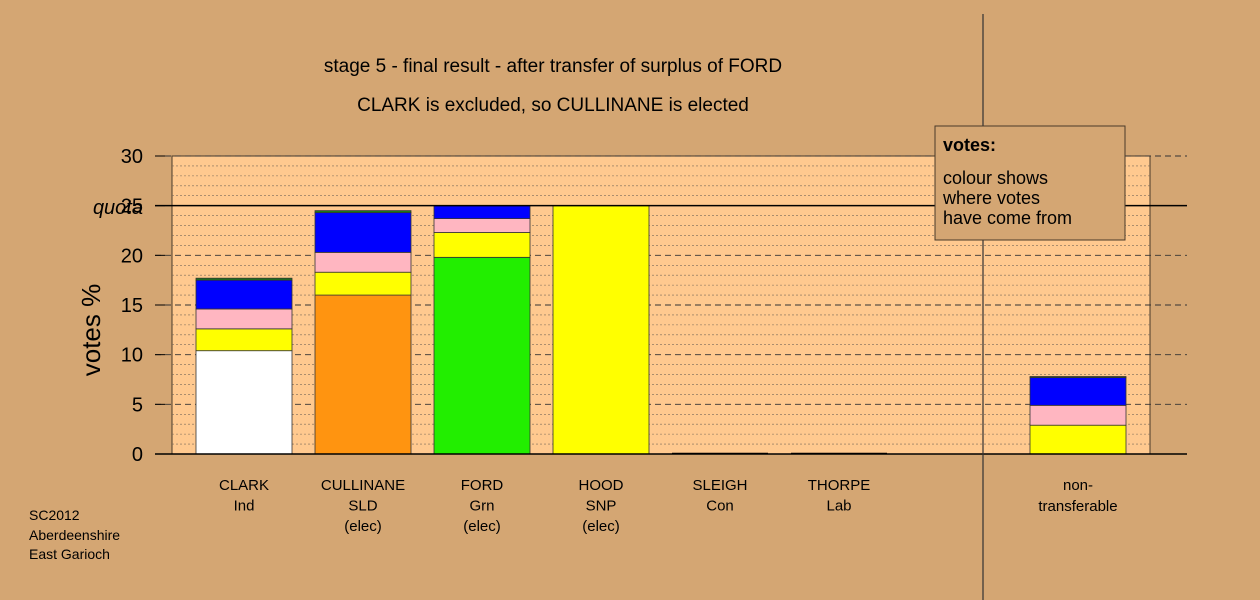 This screenshot has width=1260, height=600. Describe the element at coordinates (1007, 218) in the screenshot. I see `legend-line: have come from` at that location.